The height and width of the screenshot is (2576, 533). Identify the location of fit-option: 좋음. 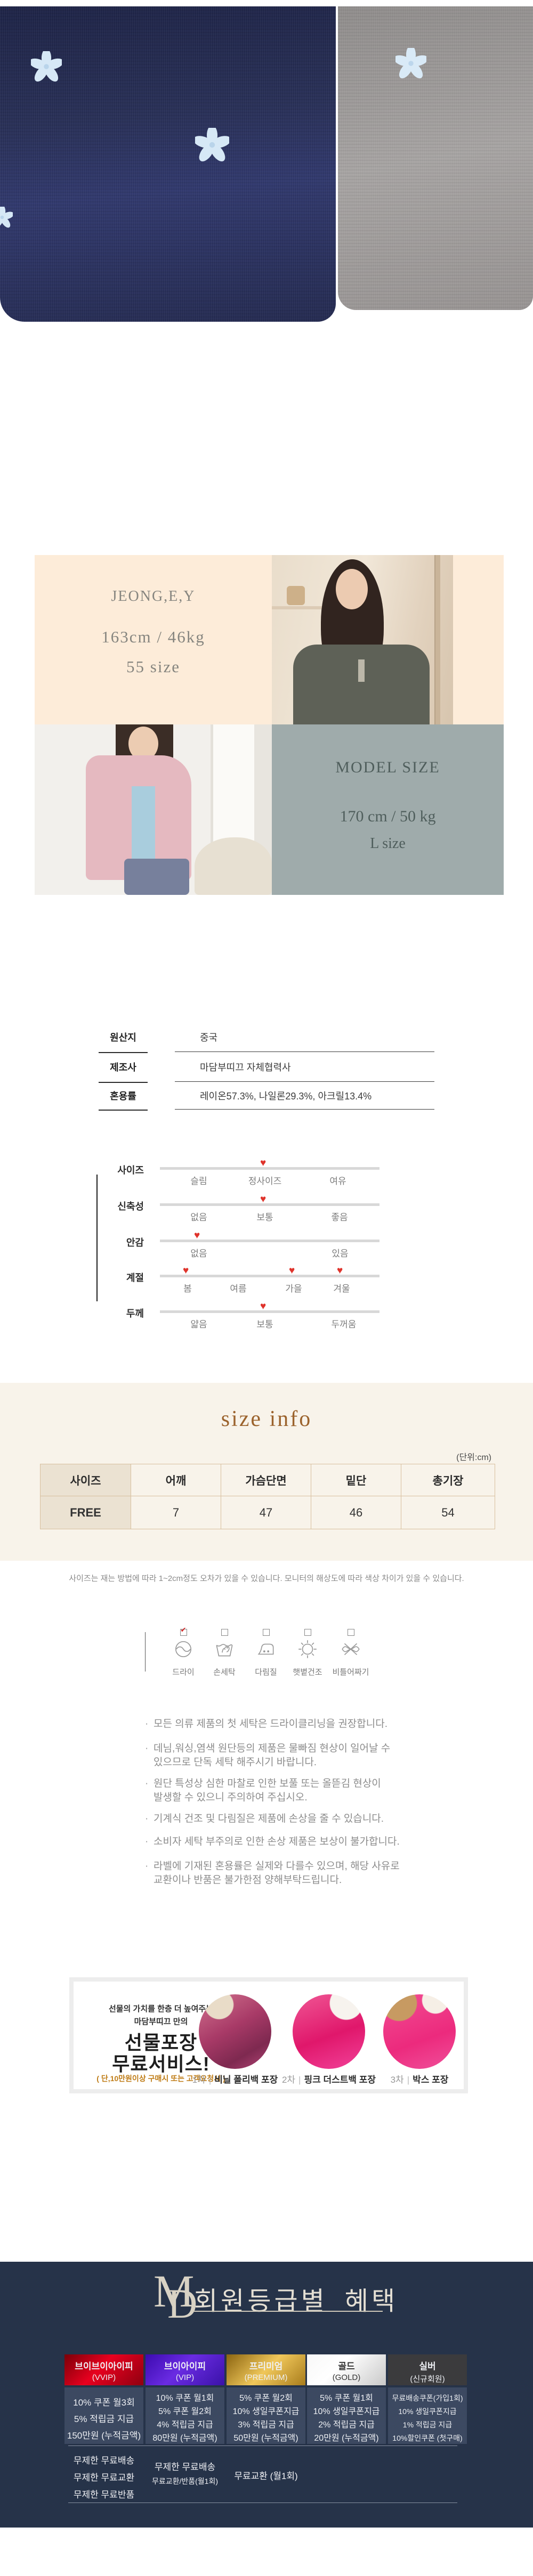
(340, 1217).